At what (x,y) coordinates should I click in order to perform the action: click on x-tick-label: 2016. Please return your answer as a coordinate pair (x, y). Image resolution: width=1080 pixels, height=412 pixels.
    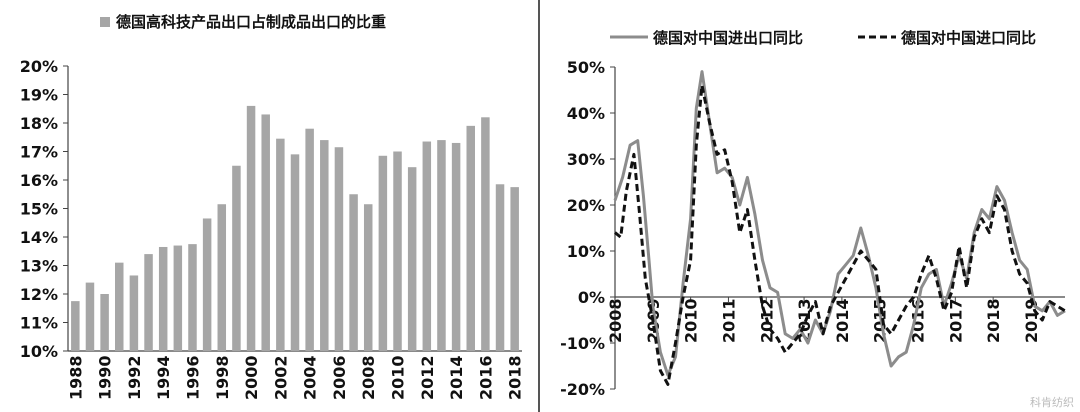
    Looking at the image, I should click on (485, 377).